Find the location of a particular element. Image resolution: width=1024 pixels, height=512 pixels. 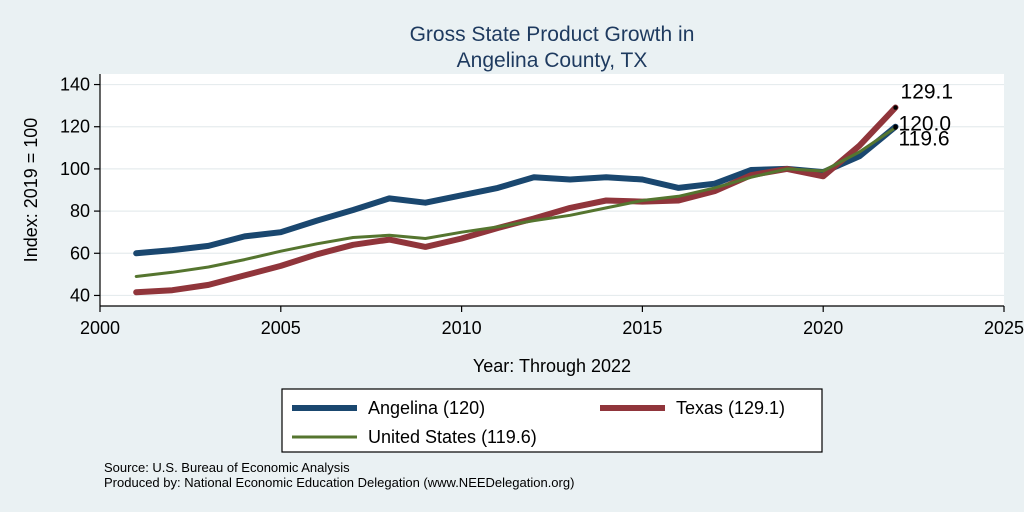

x-tick-label: 2025 is located at coordinates (1004, 328).